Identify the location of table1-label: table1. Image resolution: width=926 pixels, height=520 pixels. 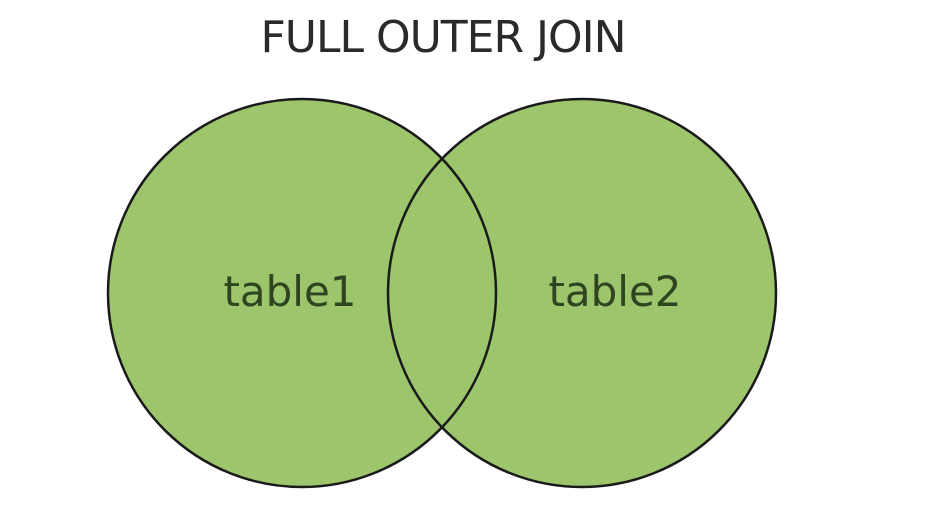
(289, 291).